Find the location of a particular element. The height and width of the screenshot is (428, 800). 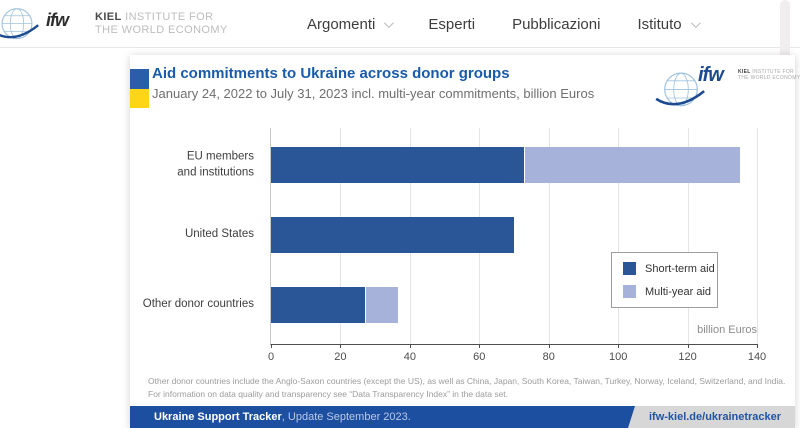

flag-yellow is located at coordinates (139, 98).